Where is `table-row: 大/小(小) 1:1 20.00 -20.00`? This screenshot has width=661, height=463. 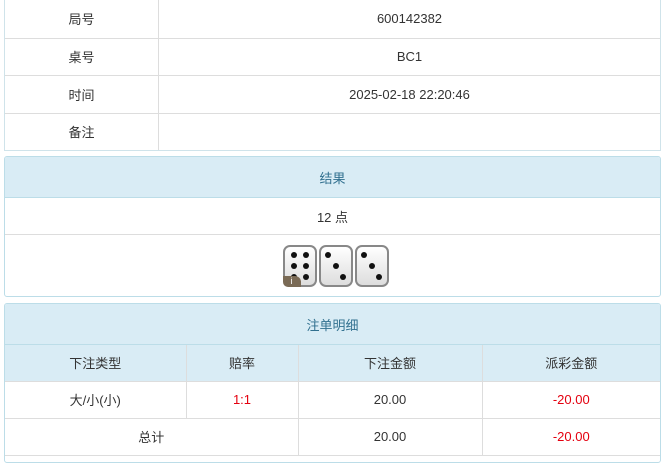
table-row: 大/小(小) 1:1 20.00 -20.00 is located at coordinates (332, 400).